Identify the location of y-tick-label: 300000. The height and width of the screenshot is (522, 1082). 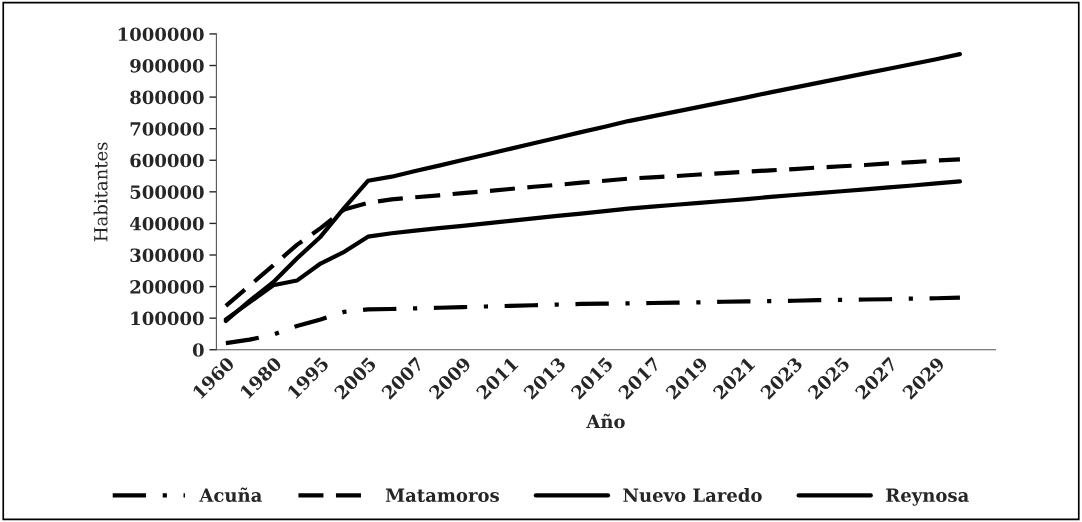
(167, 255).